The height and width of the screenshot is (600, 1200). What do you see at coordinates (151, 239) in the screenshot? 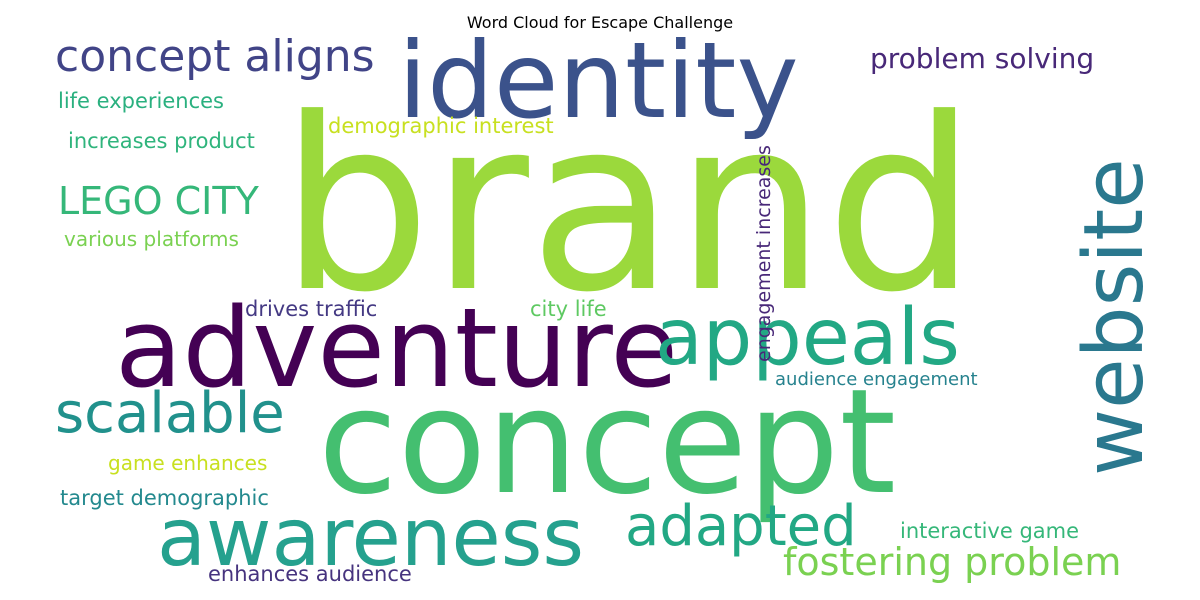
I see `cloud-word-various-platforms: various platforms` at bounding box center [151, 239].